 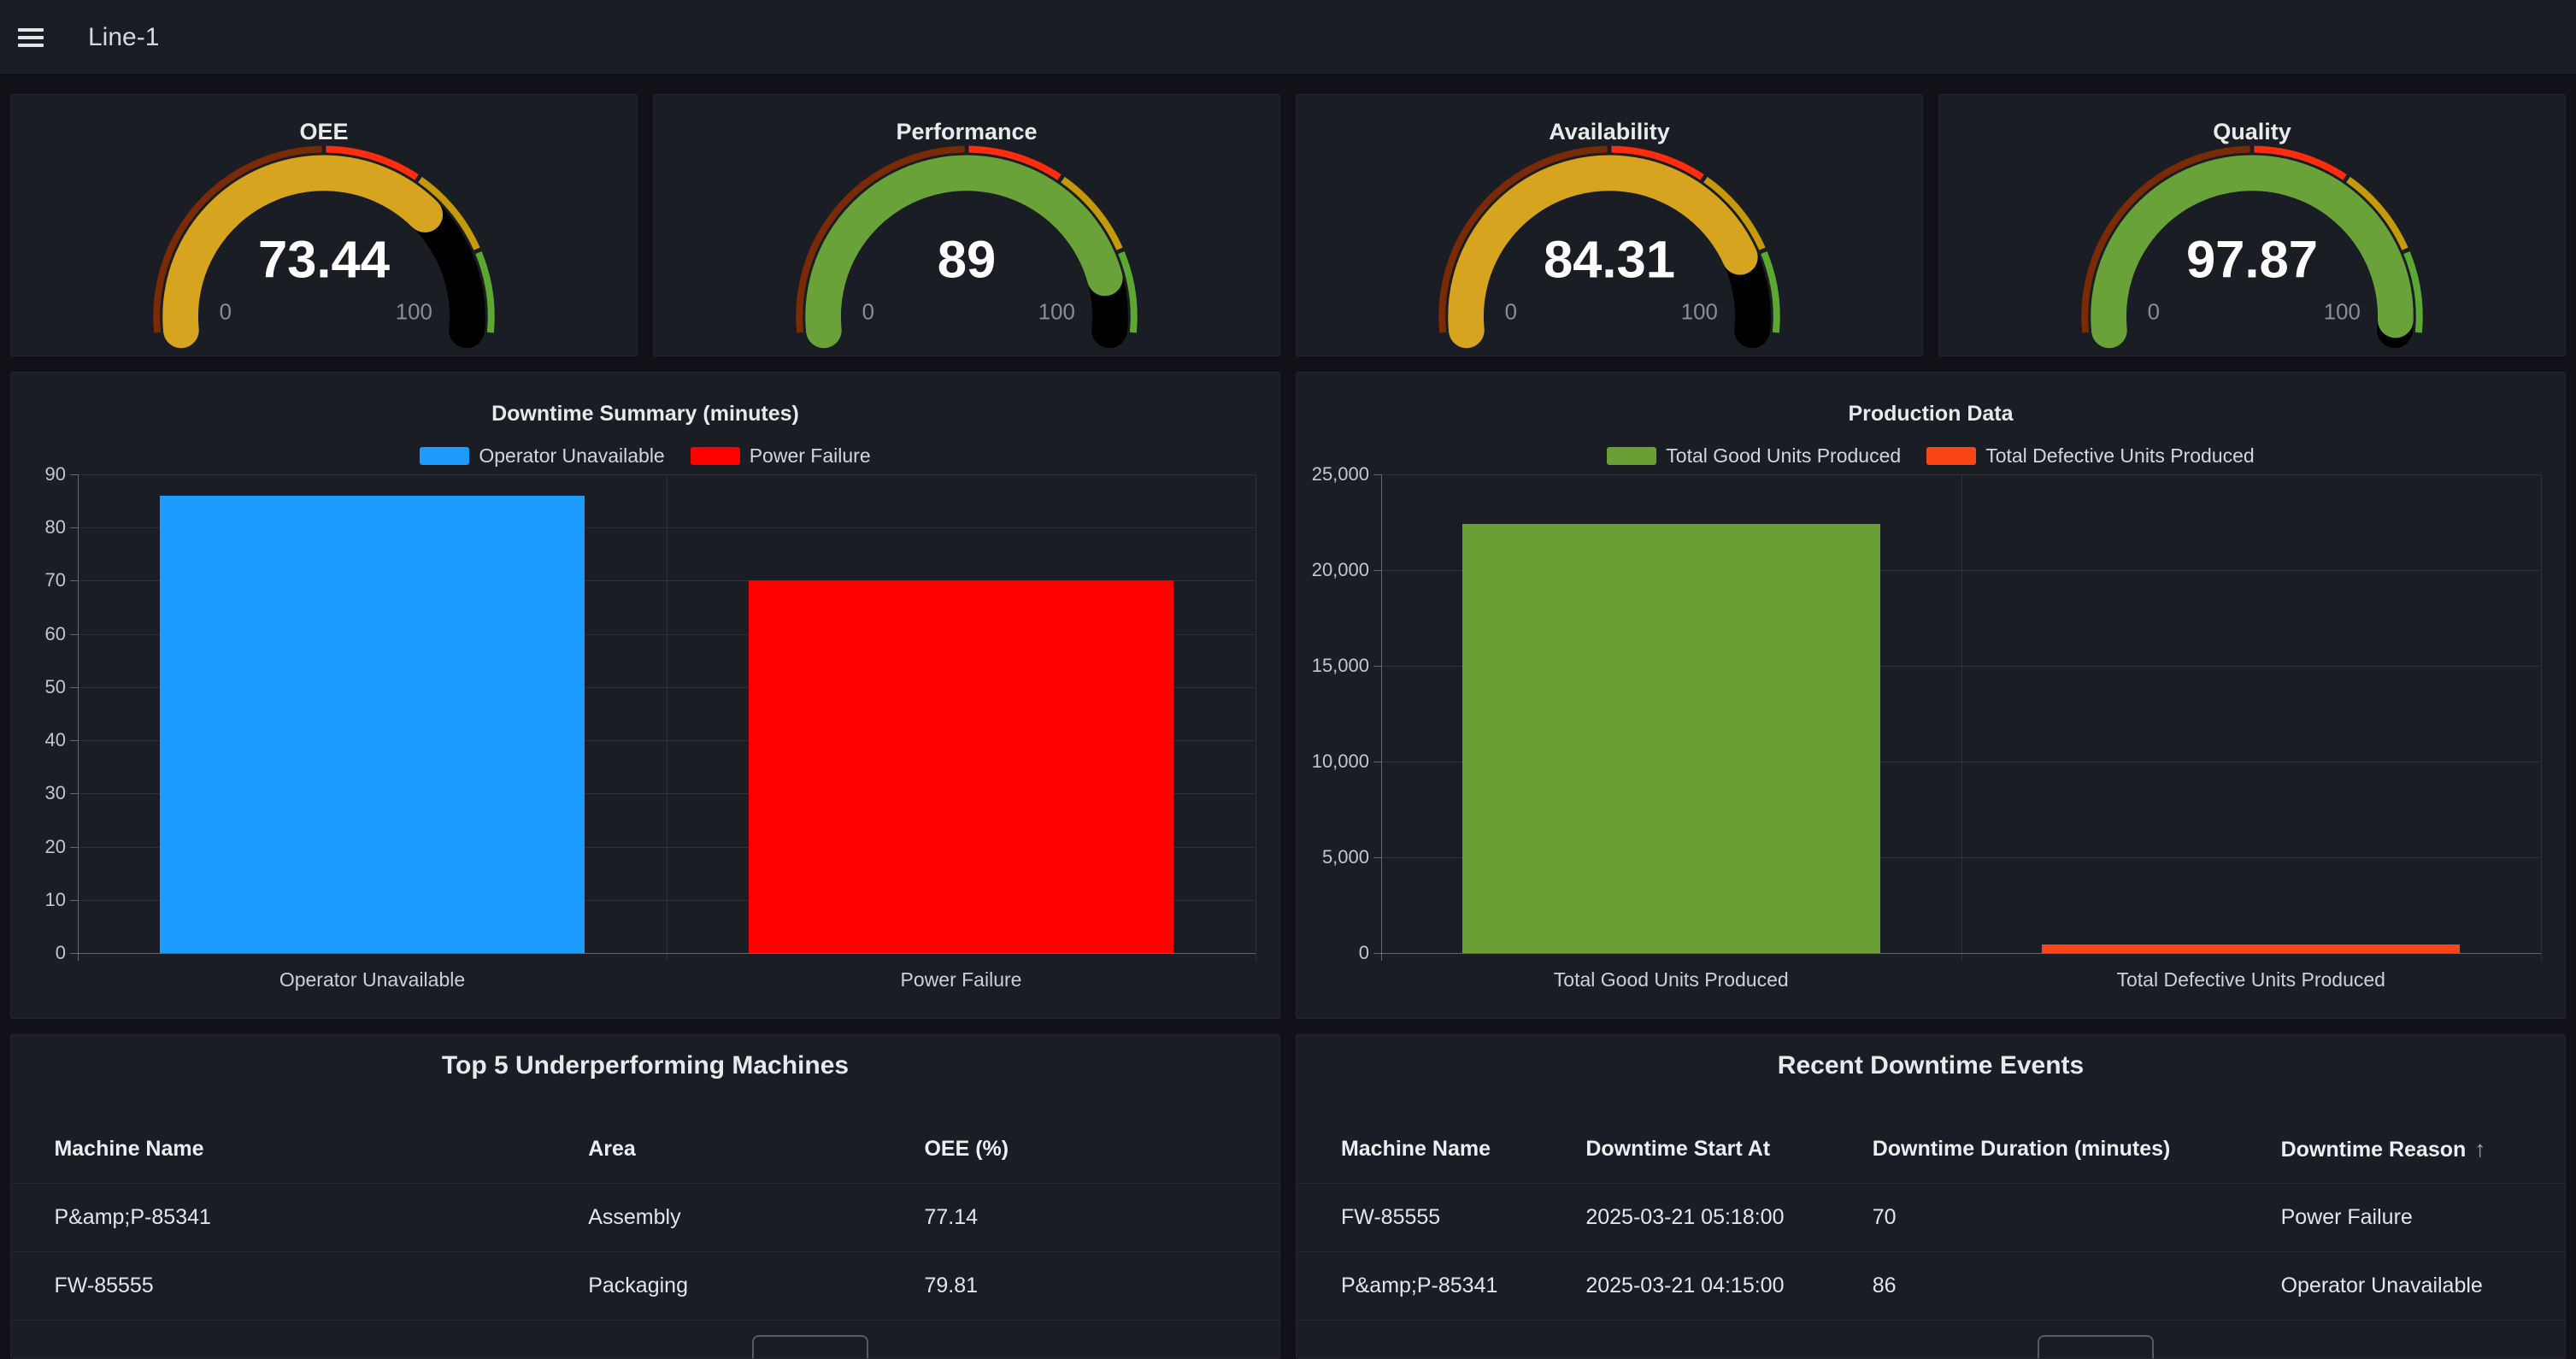 I want to click on y-axis-tick-label: 10,000, so click(x=1340, y=761).